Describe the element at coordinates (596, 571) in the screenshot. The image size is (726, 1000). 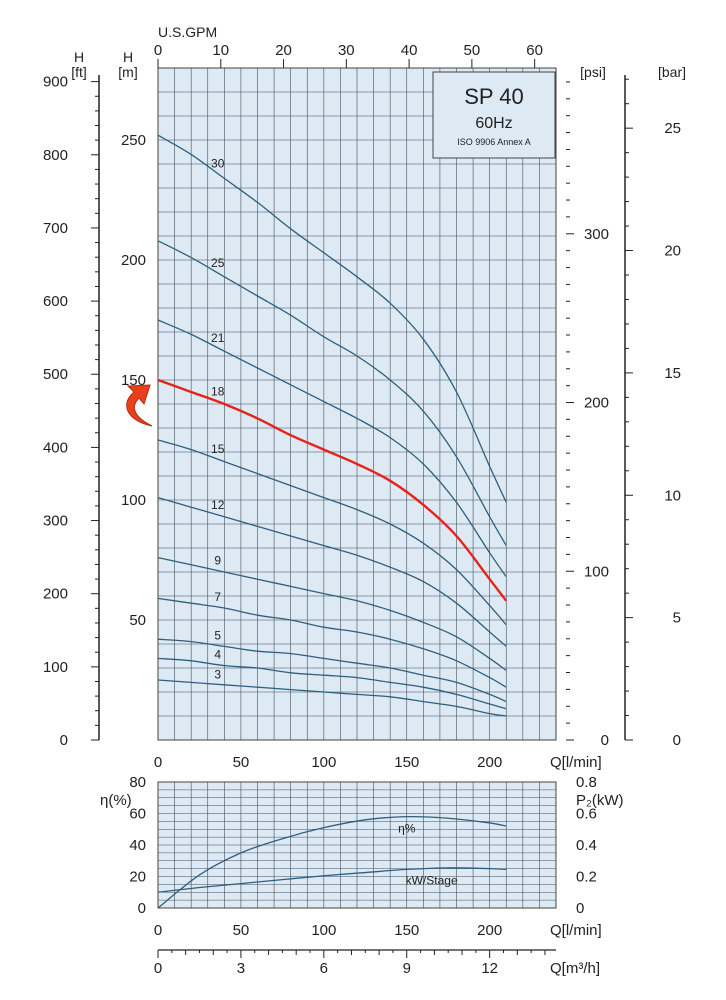
I see `y-tick-label-psi: 100` at that location.